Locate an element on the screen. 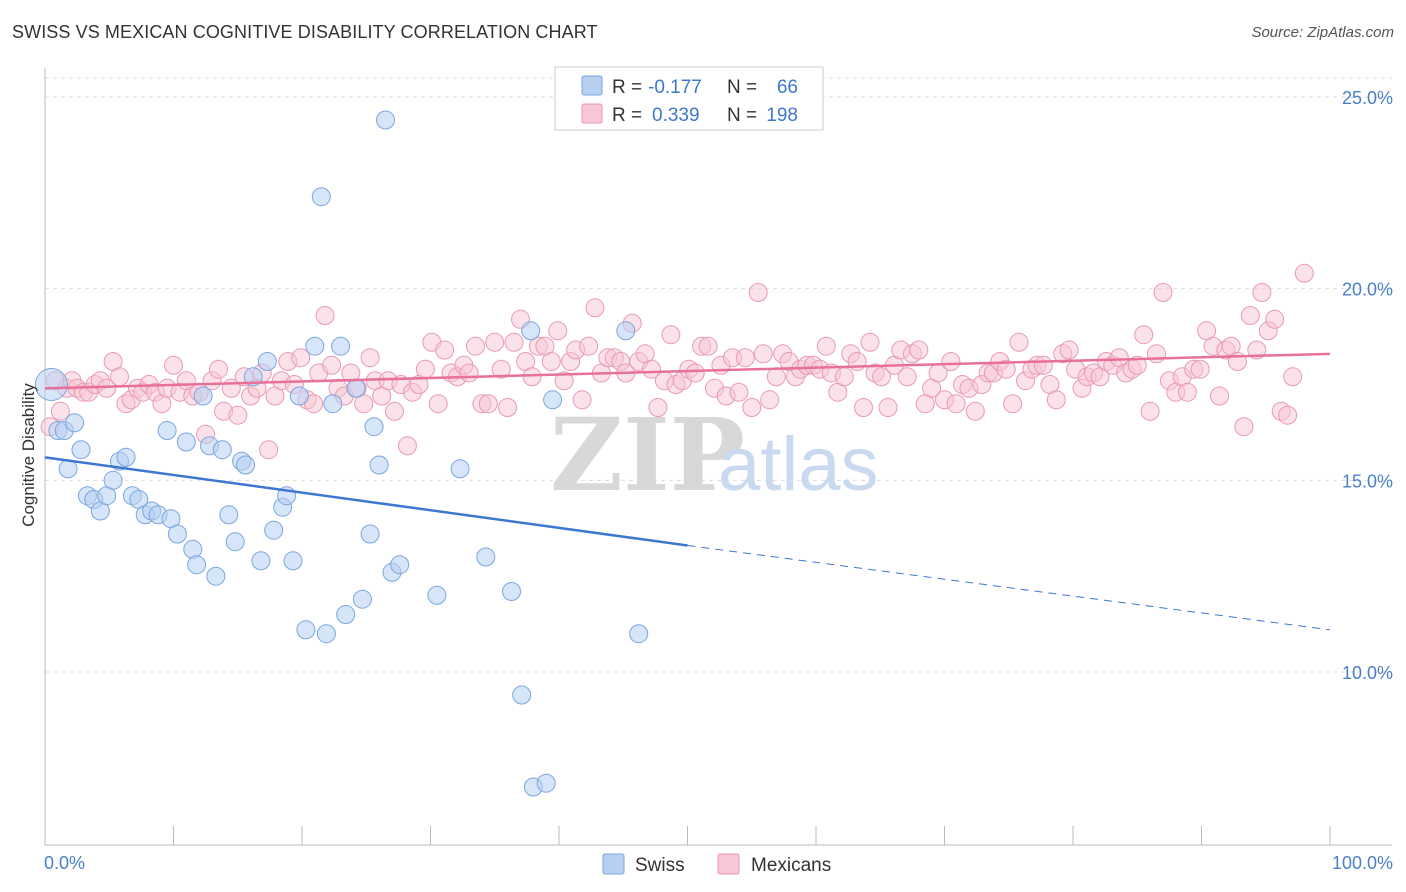  bottom-legend-label-mexicans: Mexicans is located at coordinates (791, 865).